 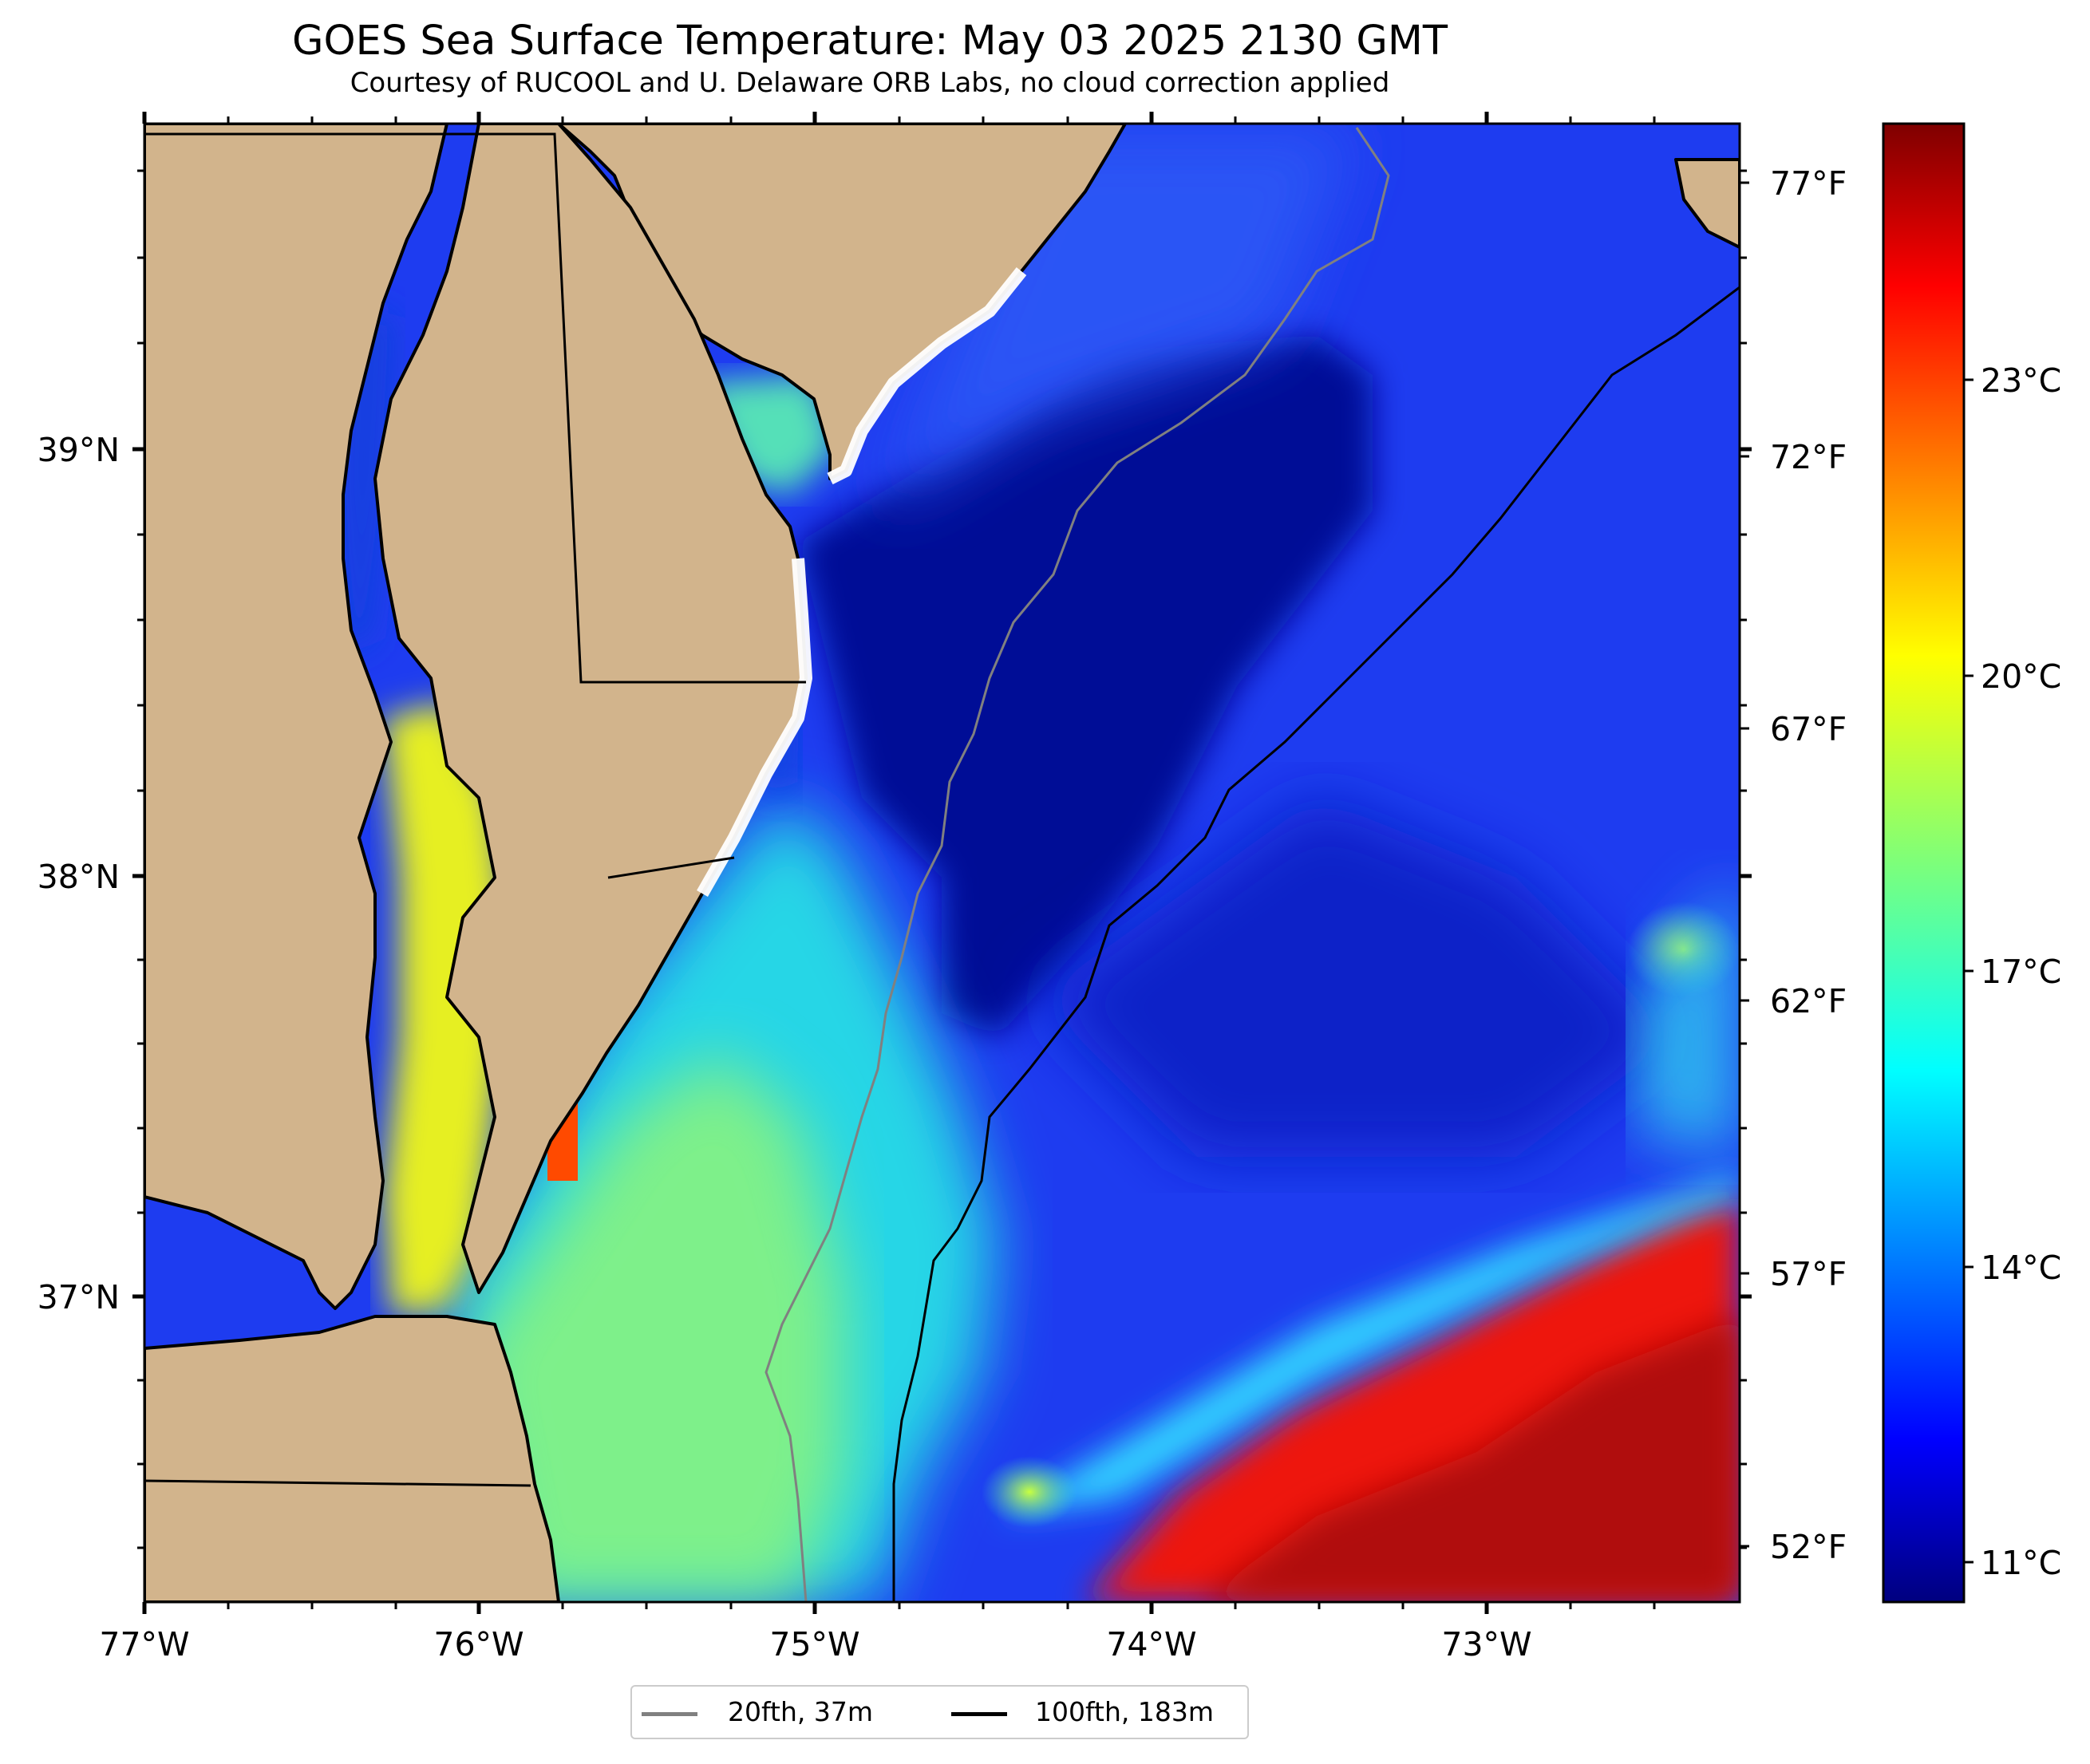 I want to click on lon-label-74w: 74°W, so click(x=1151, y=1644).